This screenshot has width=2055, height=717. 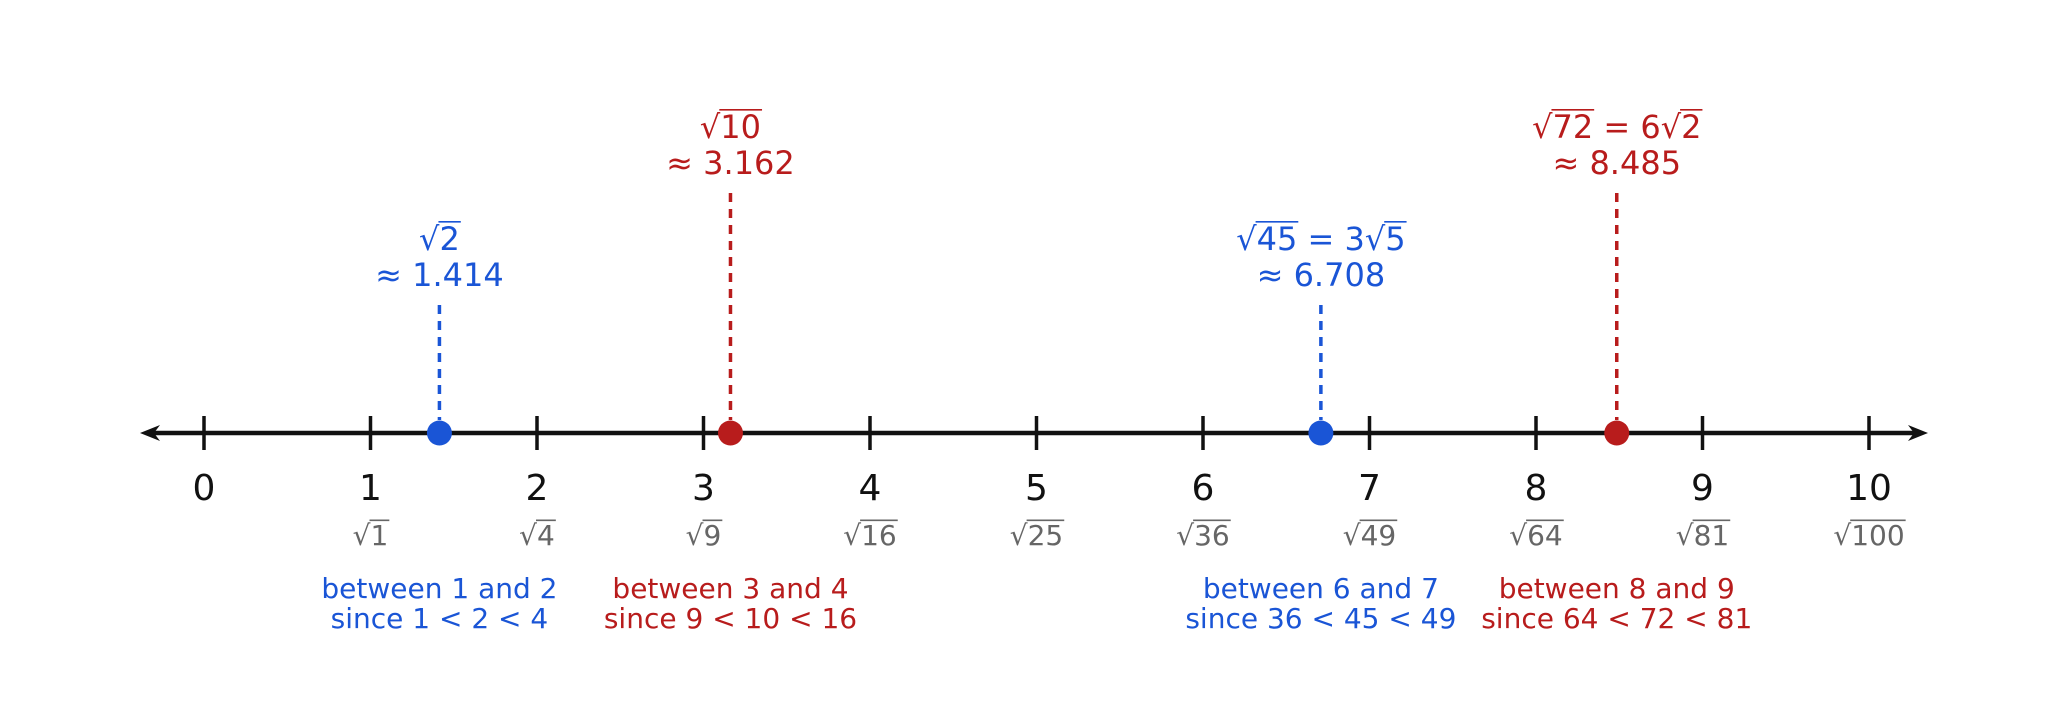 I want to click on tick-sqrt-label: √16, so click(x=870, y=535).